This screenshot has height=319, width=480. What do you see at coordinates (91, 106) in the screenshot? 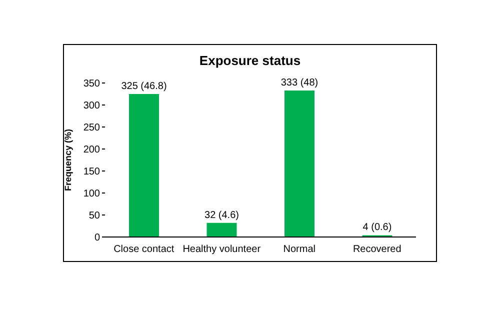
I see `y-tick-label: 300` at bounding box center [91, 106].